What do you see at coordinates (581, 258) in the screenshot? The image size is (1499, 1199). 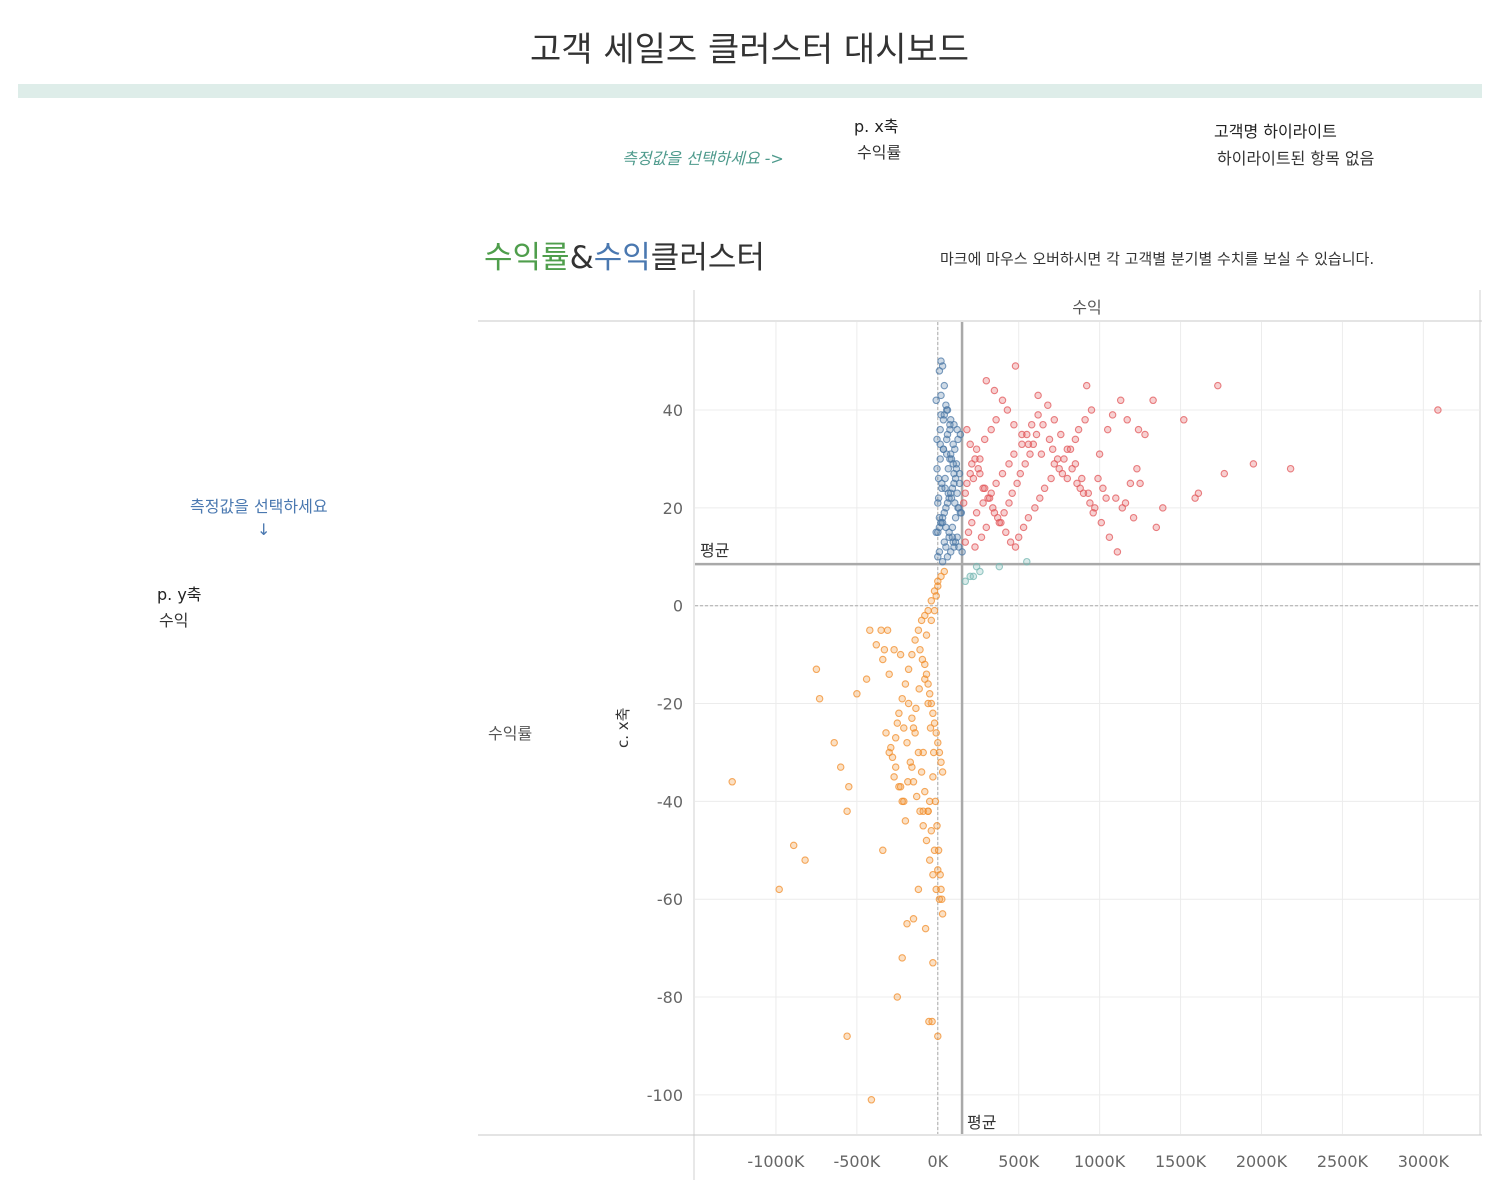 I see `sheet-title-part2: &` at bounding box center [581, 258].